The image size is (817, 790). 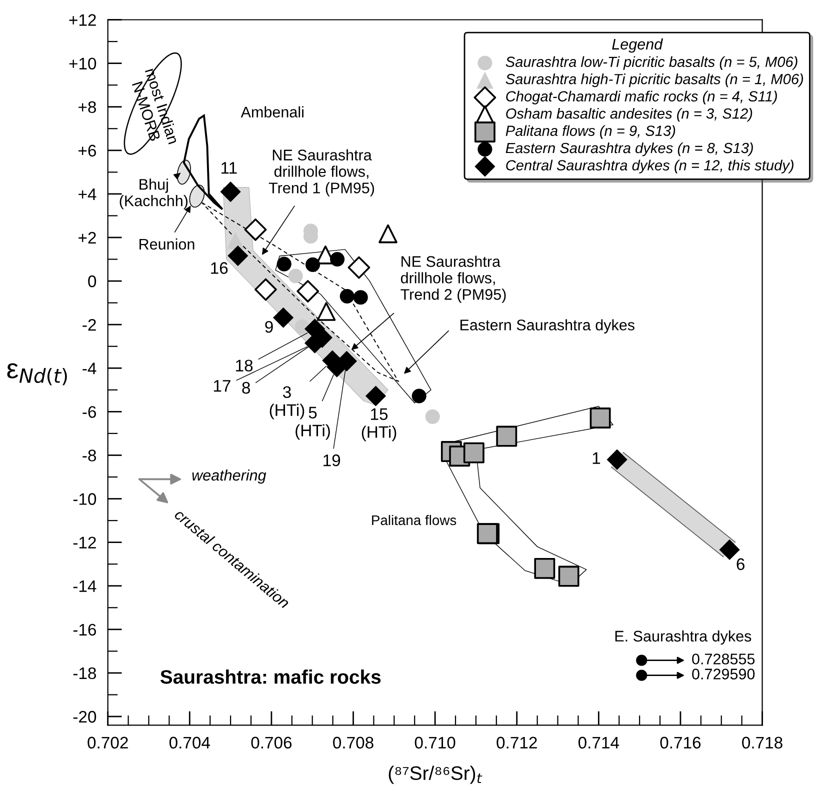 I want to click on y-tick-label: +6, so click(x=87, y=150).